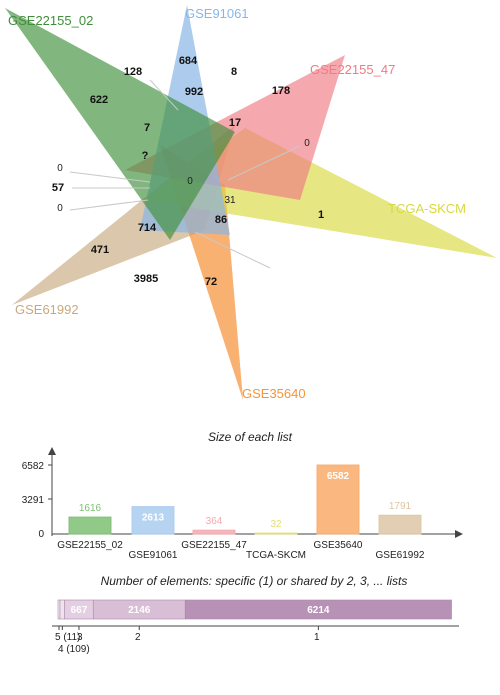 Image resolution: width=500 pixels, height=695 pixels. Describe the element at coordinates (33, 500) in the screenshot. I see `y-tick-label: 3291` at that location.